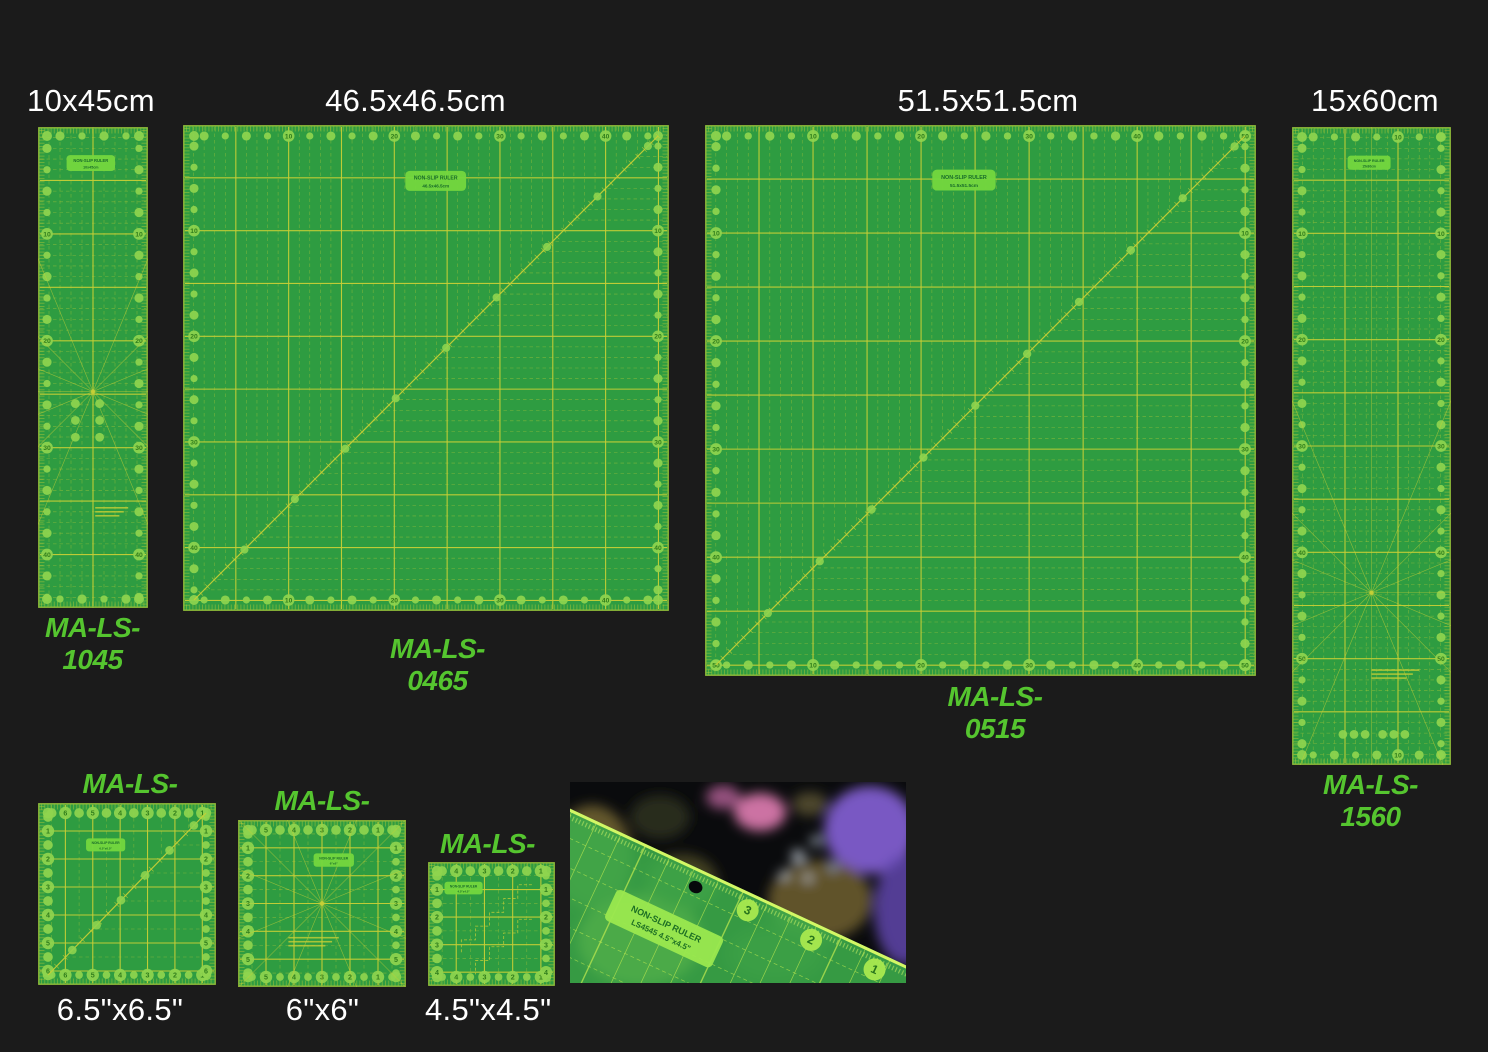 This screenshot has height=1052, width=1488. Describe the element at coordinates (964, 186) in the screenshot. I see `svg-text: 51.5x51.5cm` at that location.